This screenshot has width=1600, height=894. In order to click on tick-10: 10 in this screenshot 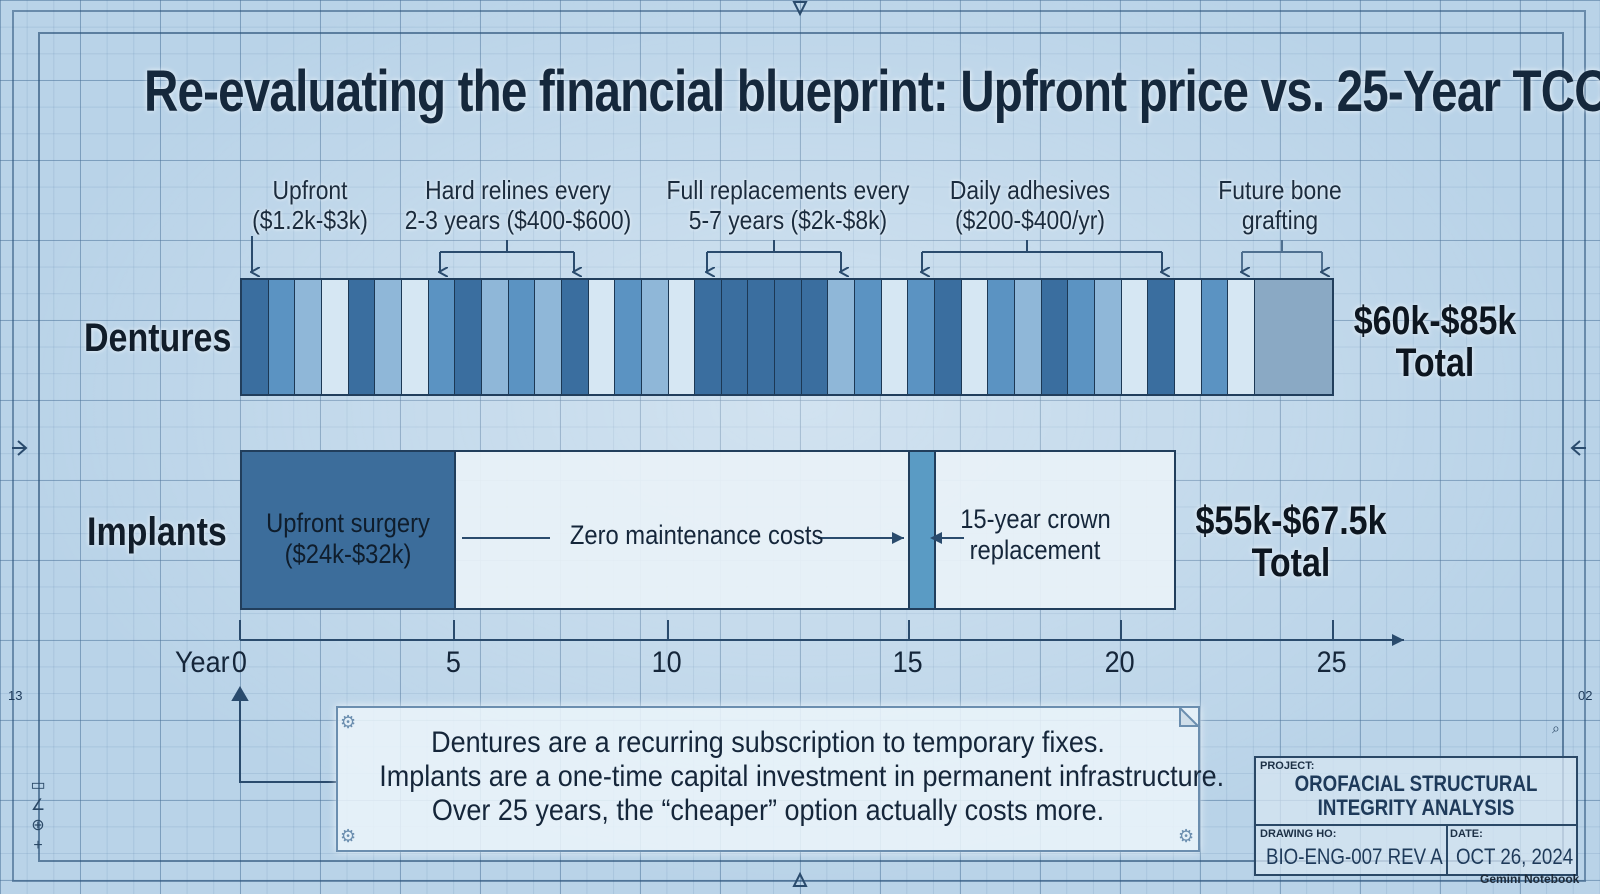, I will do `click(666, 662)`.